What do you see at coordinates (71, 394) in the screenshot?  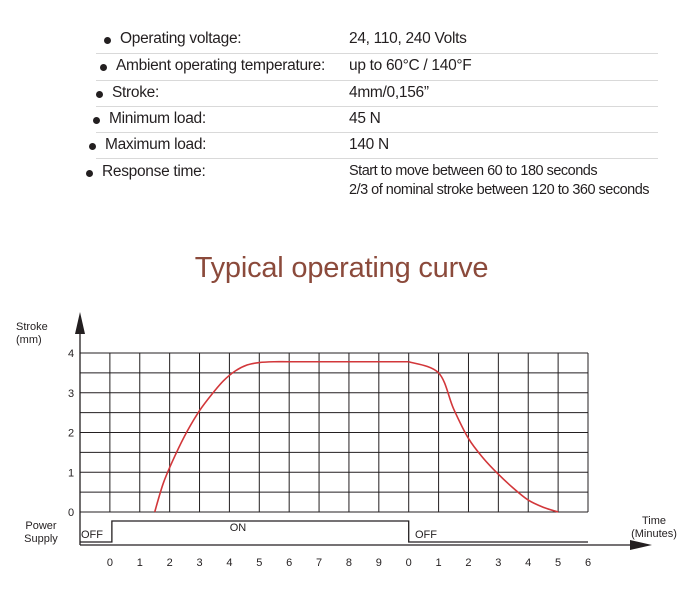 I see `y-tick-label: 3` at bounding box center [71, 394].